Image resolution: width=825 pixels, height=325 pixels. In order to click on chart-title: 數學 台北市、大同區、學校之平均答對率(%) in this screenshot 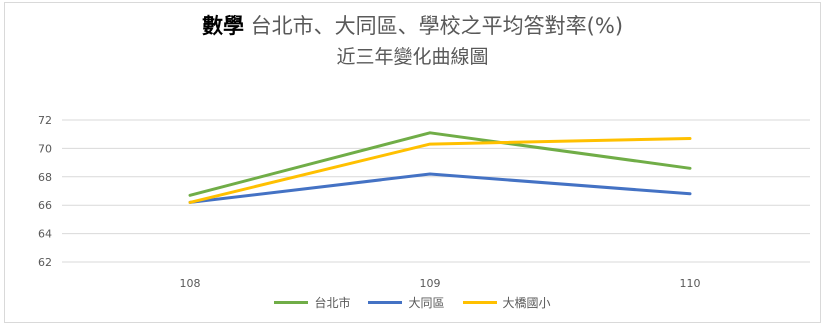, I will do `click(412, 25)`.